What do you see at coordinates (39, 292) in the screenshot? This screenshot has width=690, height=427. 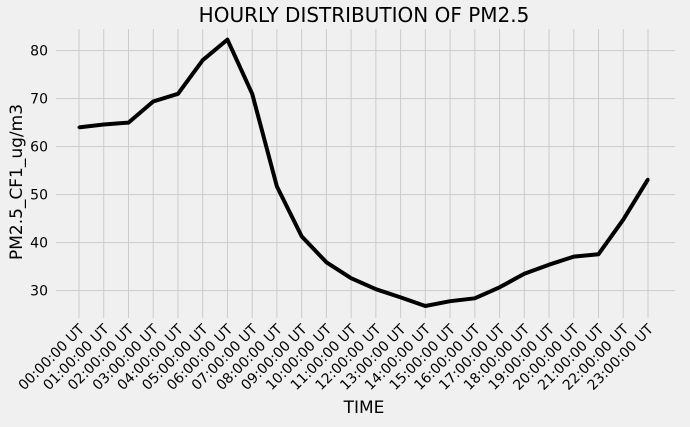 I see `y-tick-label: 30` at bounding box center [39, 292].